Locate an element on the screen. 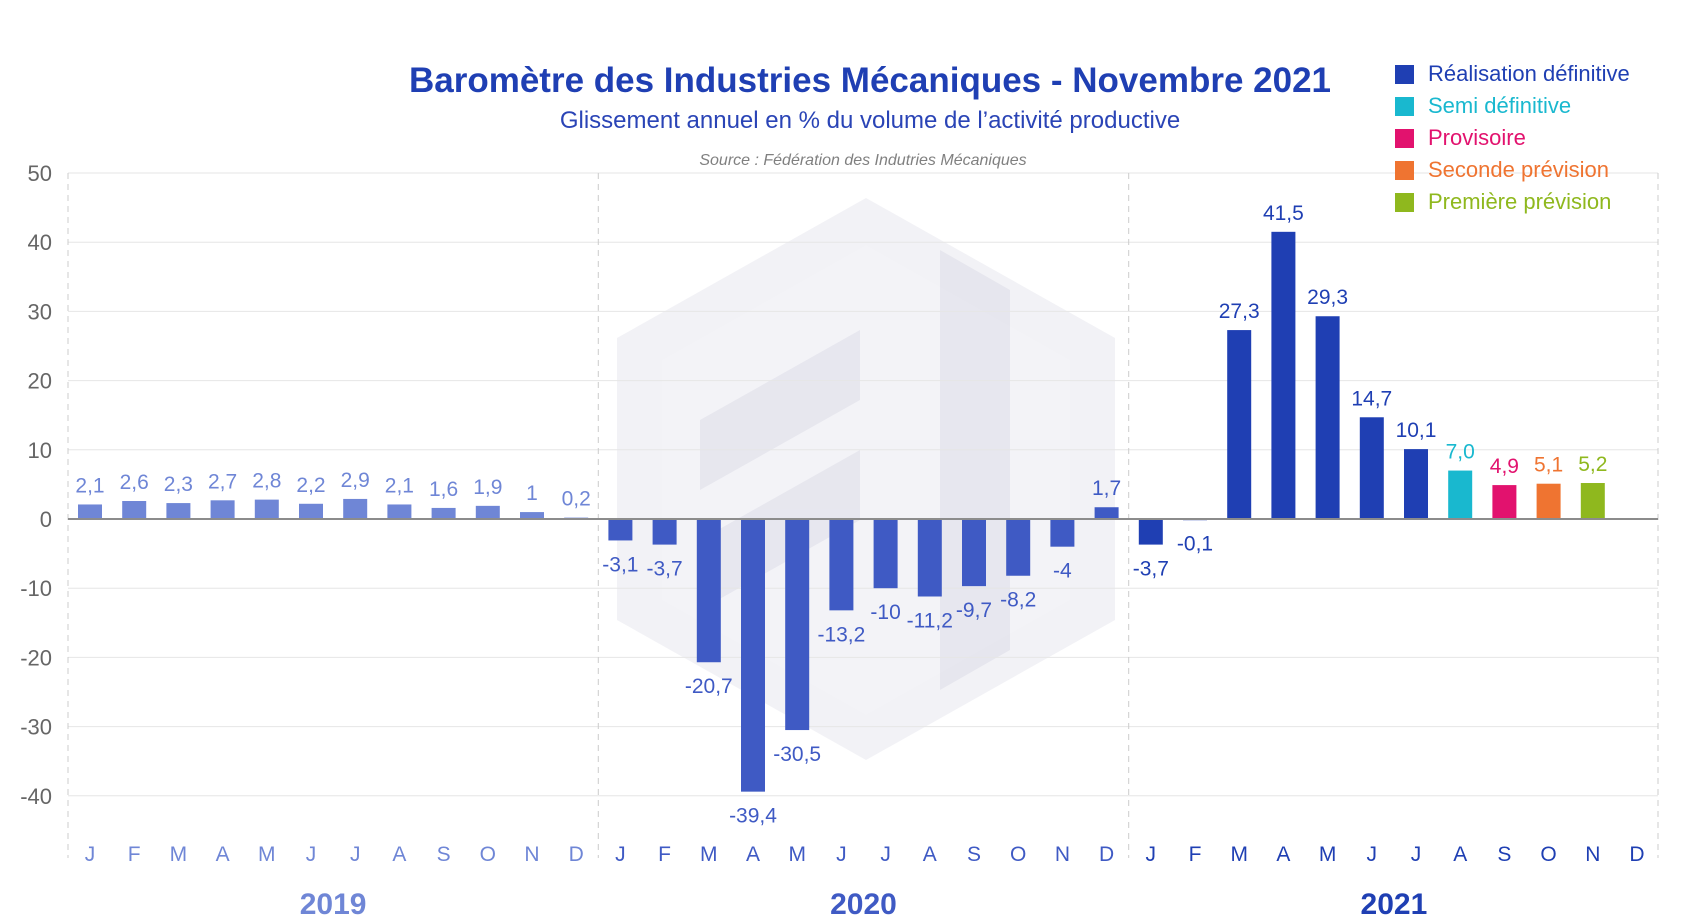 The height and width of the screenshot is (924, 1701). legend-item: Provisoire is located at coordinates (1512, 138).